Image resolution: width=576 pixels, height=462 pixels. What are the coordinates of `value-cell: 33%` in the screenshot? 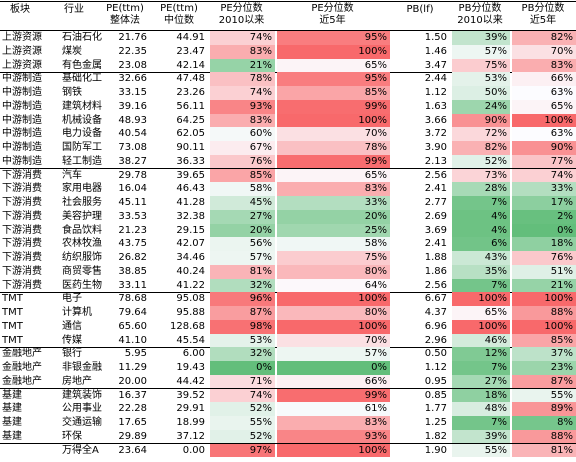 It's located at (544, 189).